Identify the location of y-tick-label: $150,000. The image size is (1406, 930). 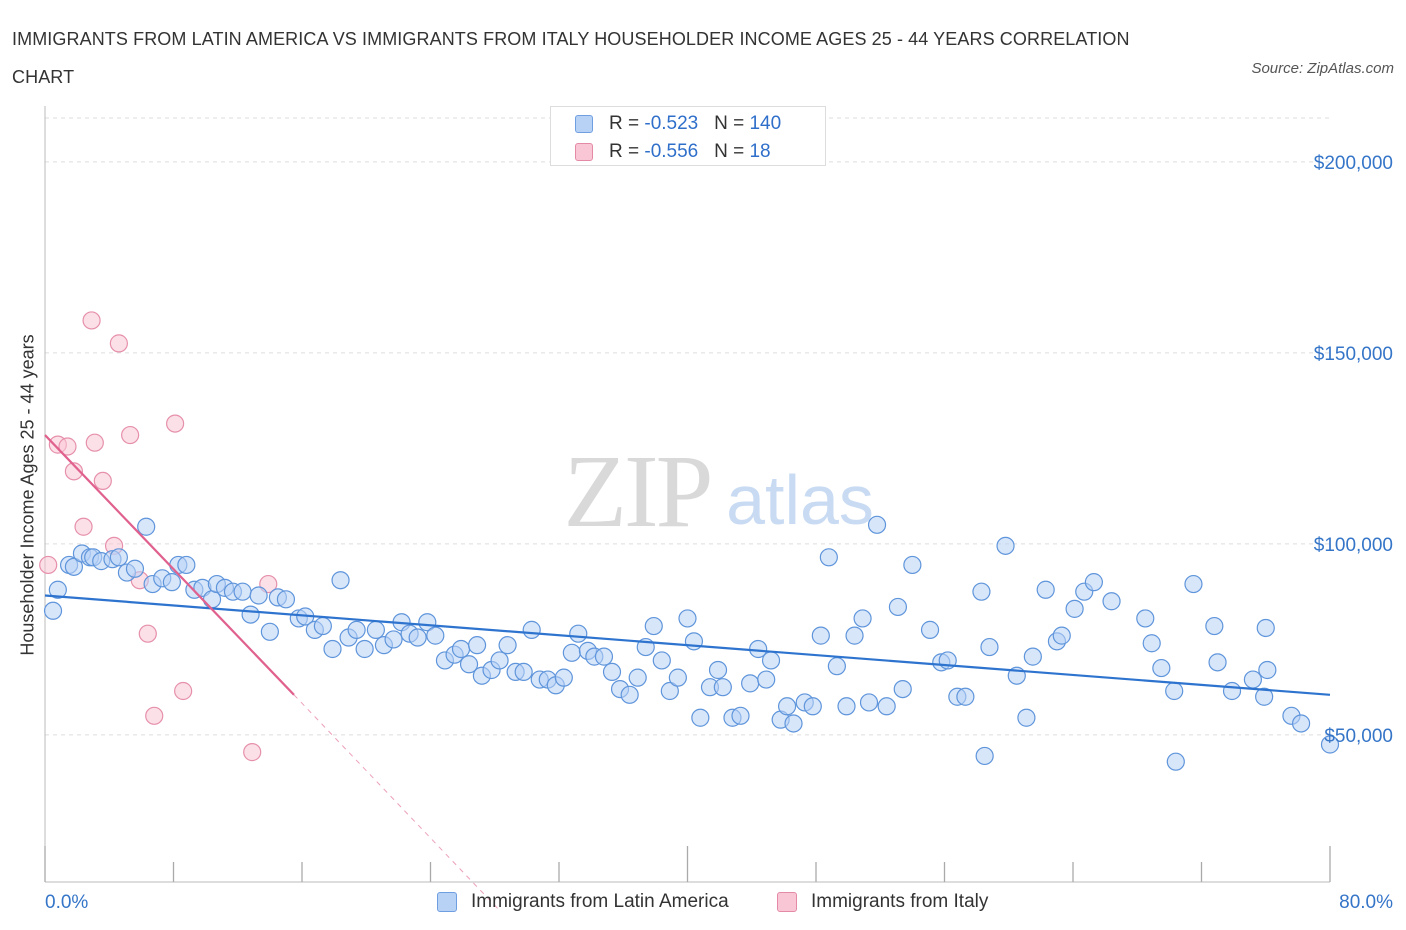
(1353, 354).